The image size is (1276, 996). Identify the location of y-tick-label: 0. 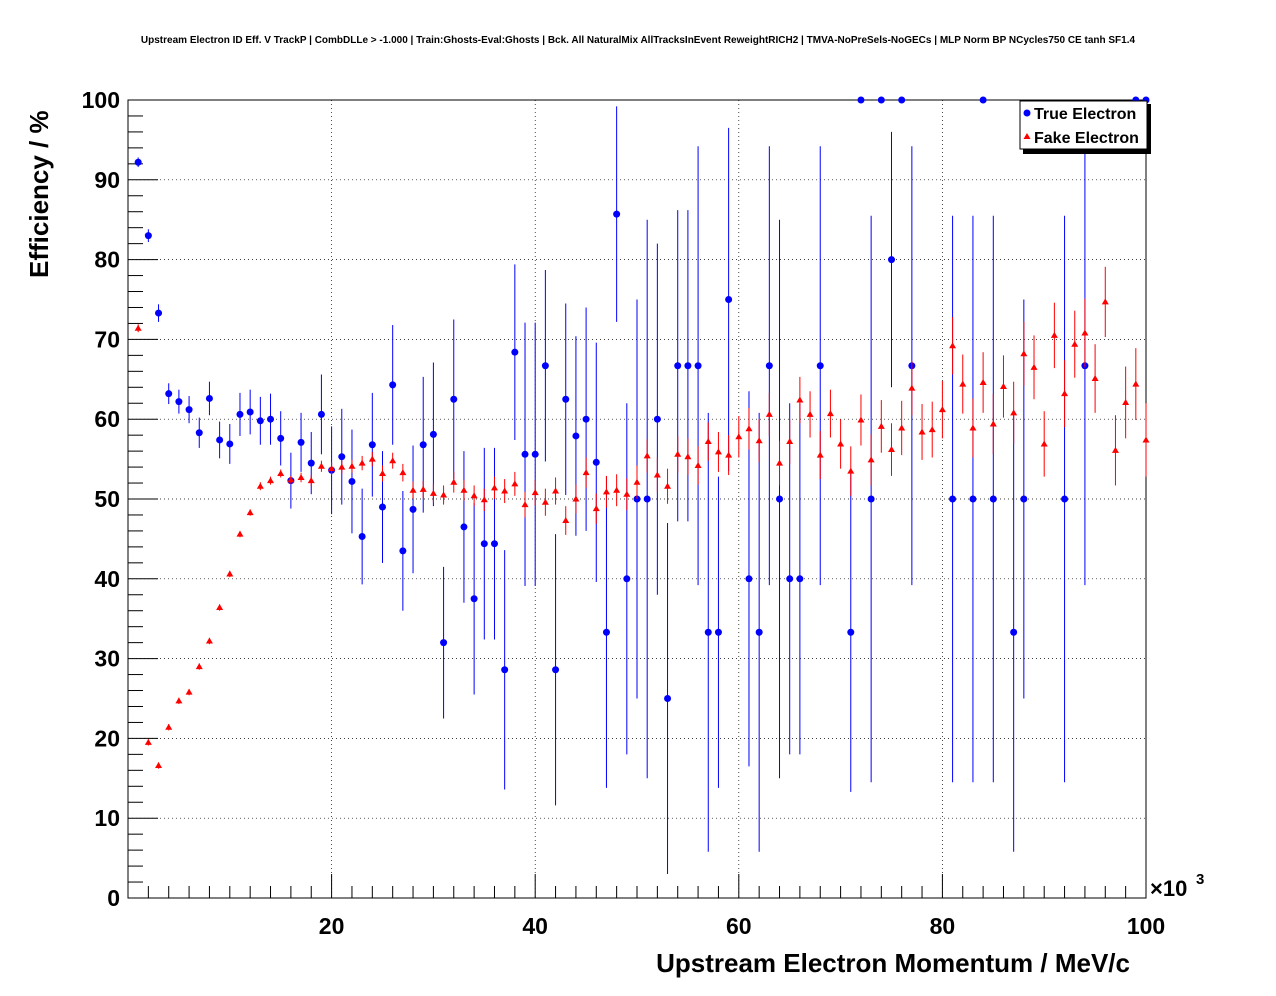
(113, 898).